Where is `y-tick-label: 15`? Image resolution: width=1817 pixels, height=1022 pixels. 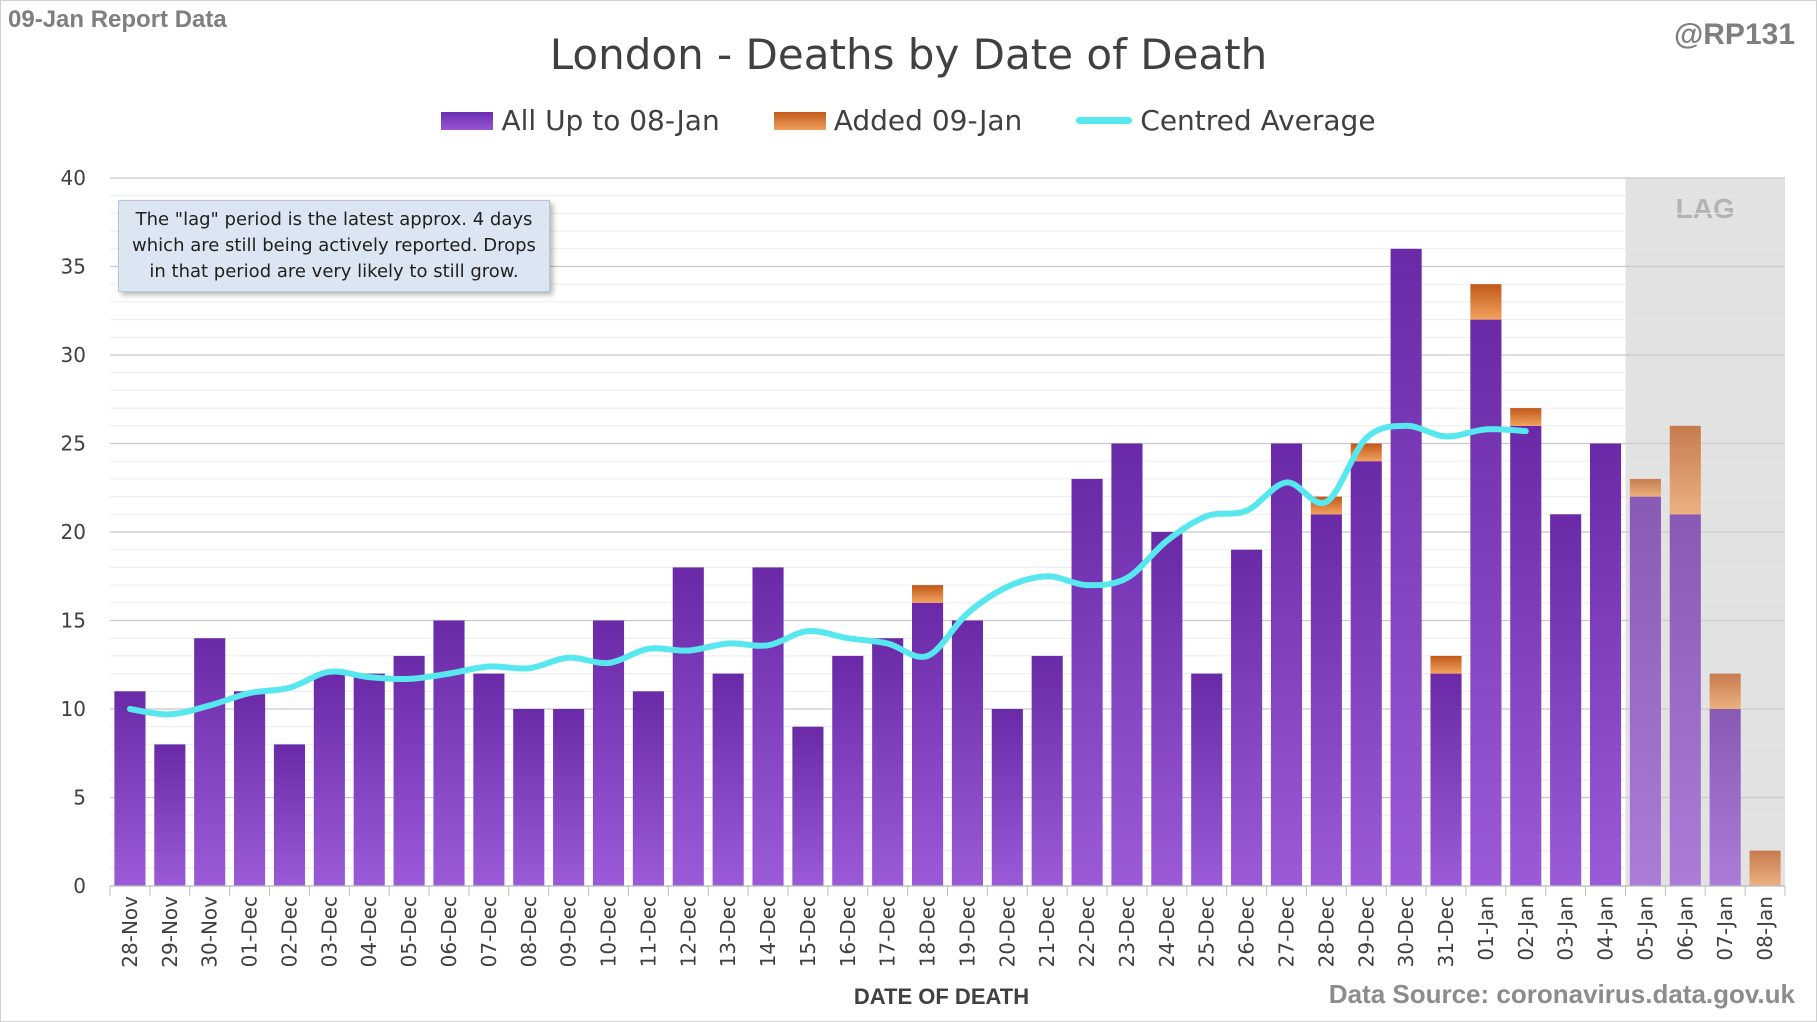 y-tick-label: 15 is located at coordinates (73, 621).